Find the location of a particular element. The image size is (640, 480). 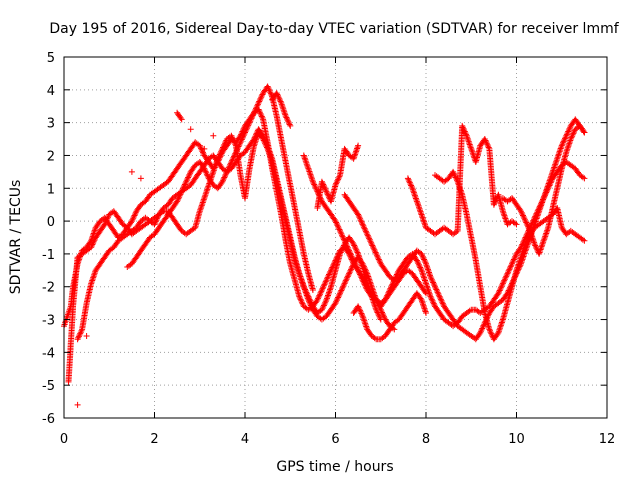

y-tick-label: 4 is located at coordinates (51, 91).